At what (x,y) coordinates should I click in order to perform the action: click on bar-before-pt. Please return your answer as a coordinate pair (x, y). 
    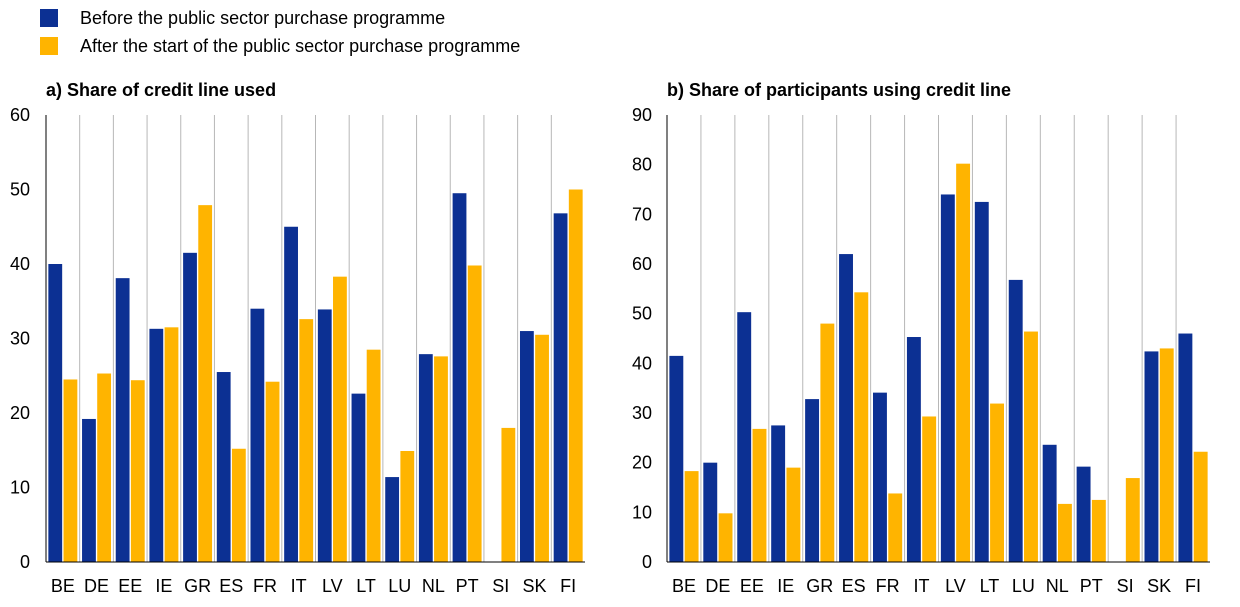
    Looking at the image, I should click on (1083, 514).